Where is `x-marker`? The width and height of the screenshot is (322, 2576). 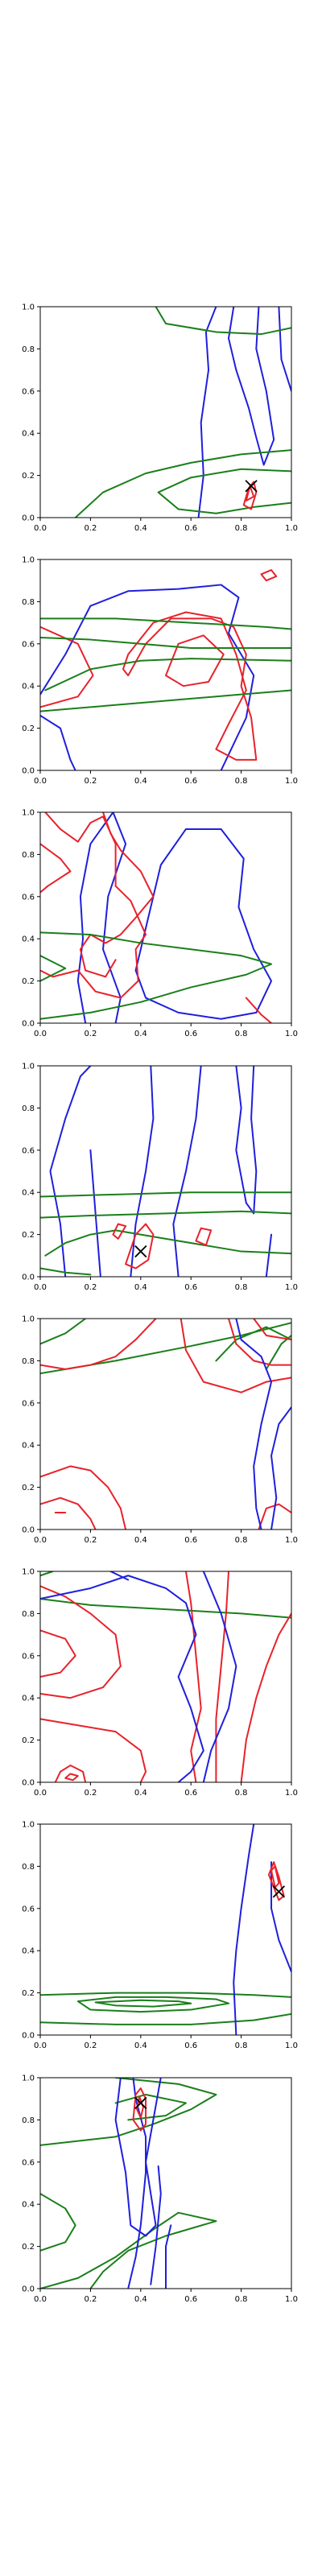
x-marker is located at coordinates (140, 2103).